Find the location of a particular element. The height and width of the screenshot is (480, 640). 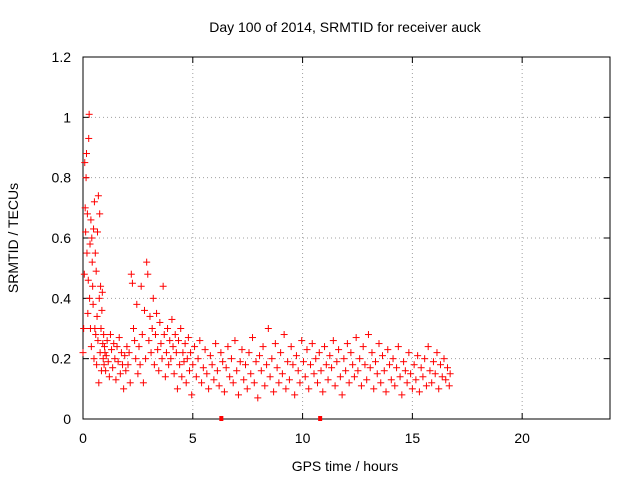

x-axis-marker is located at coordinates (320, 418).